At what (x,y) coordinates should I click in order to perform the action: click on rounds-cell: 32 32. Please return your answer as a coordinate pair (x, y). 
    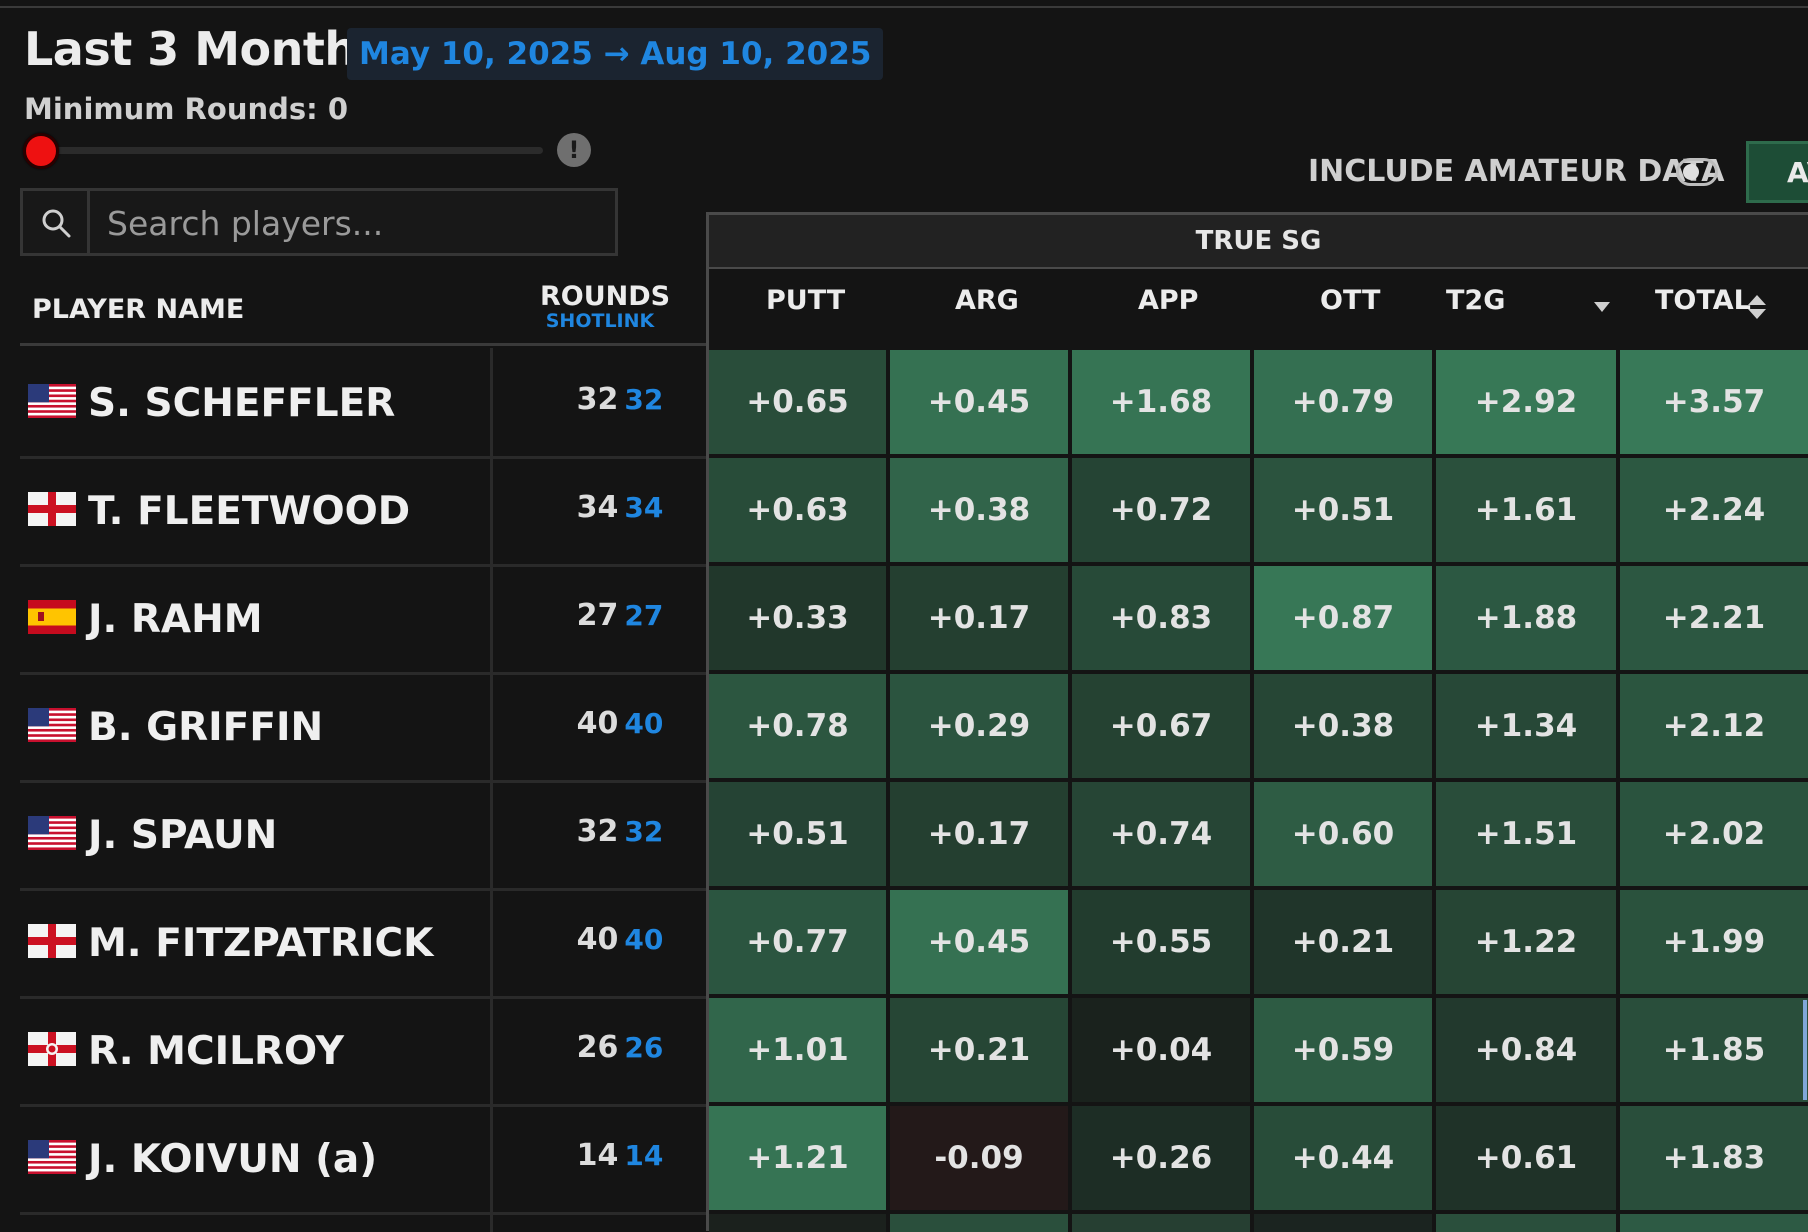
    Looking at the image, I should click on (620, 399).